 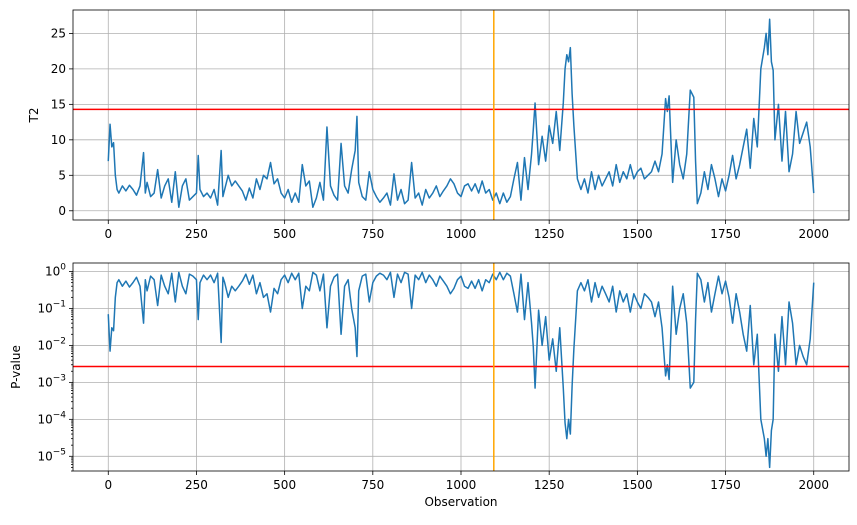 I want to click on t2-x-tick-label: 1000, so click(x=461, y=234).